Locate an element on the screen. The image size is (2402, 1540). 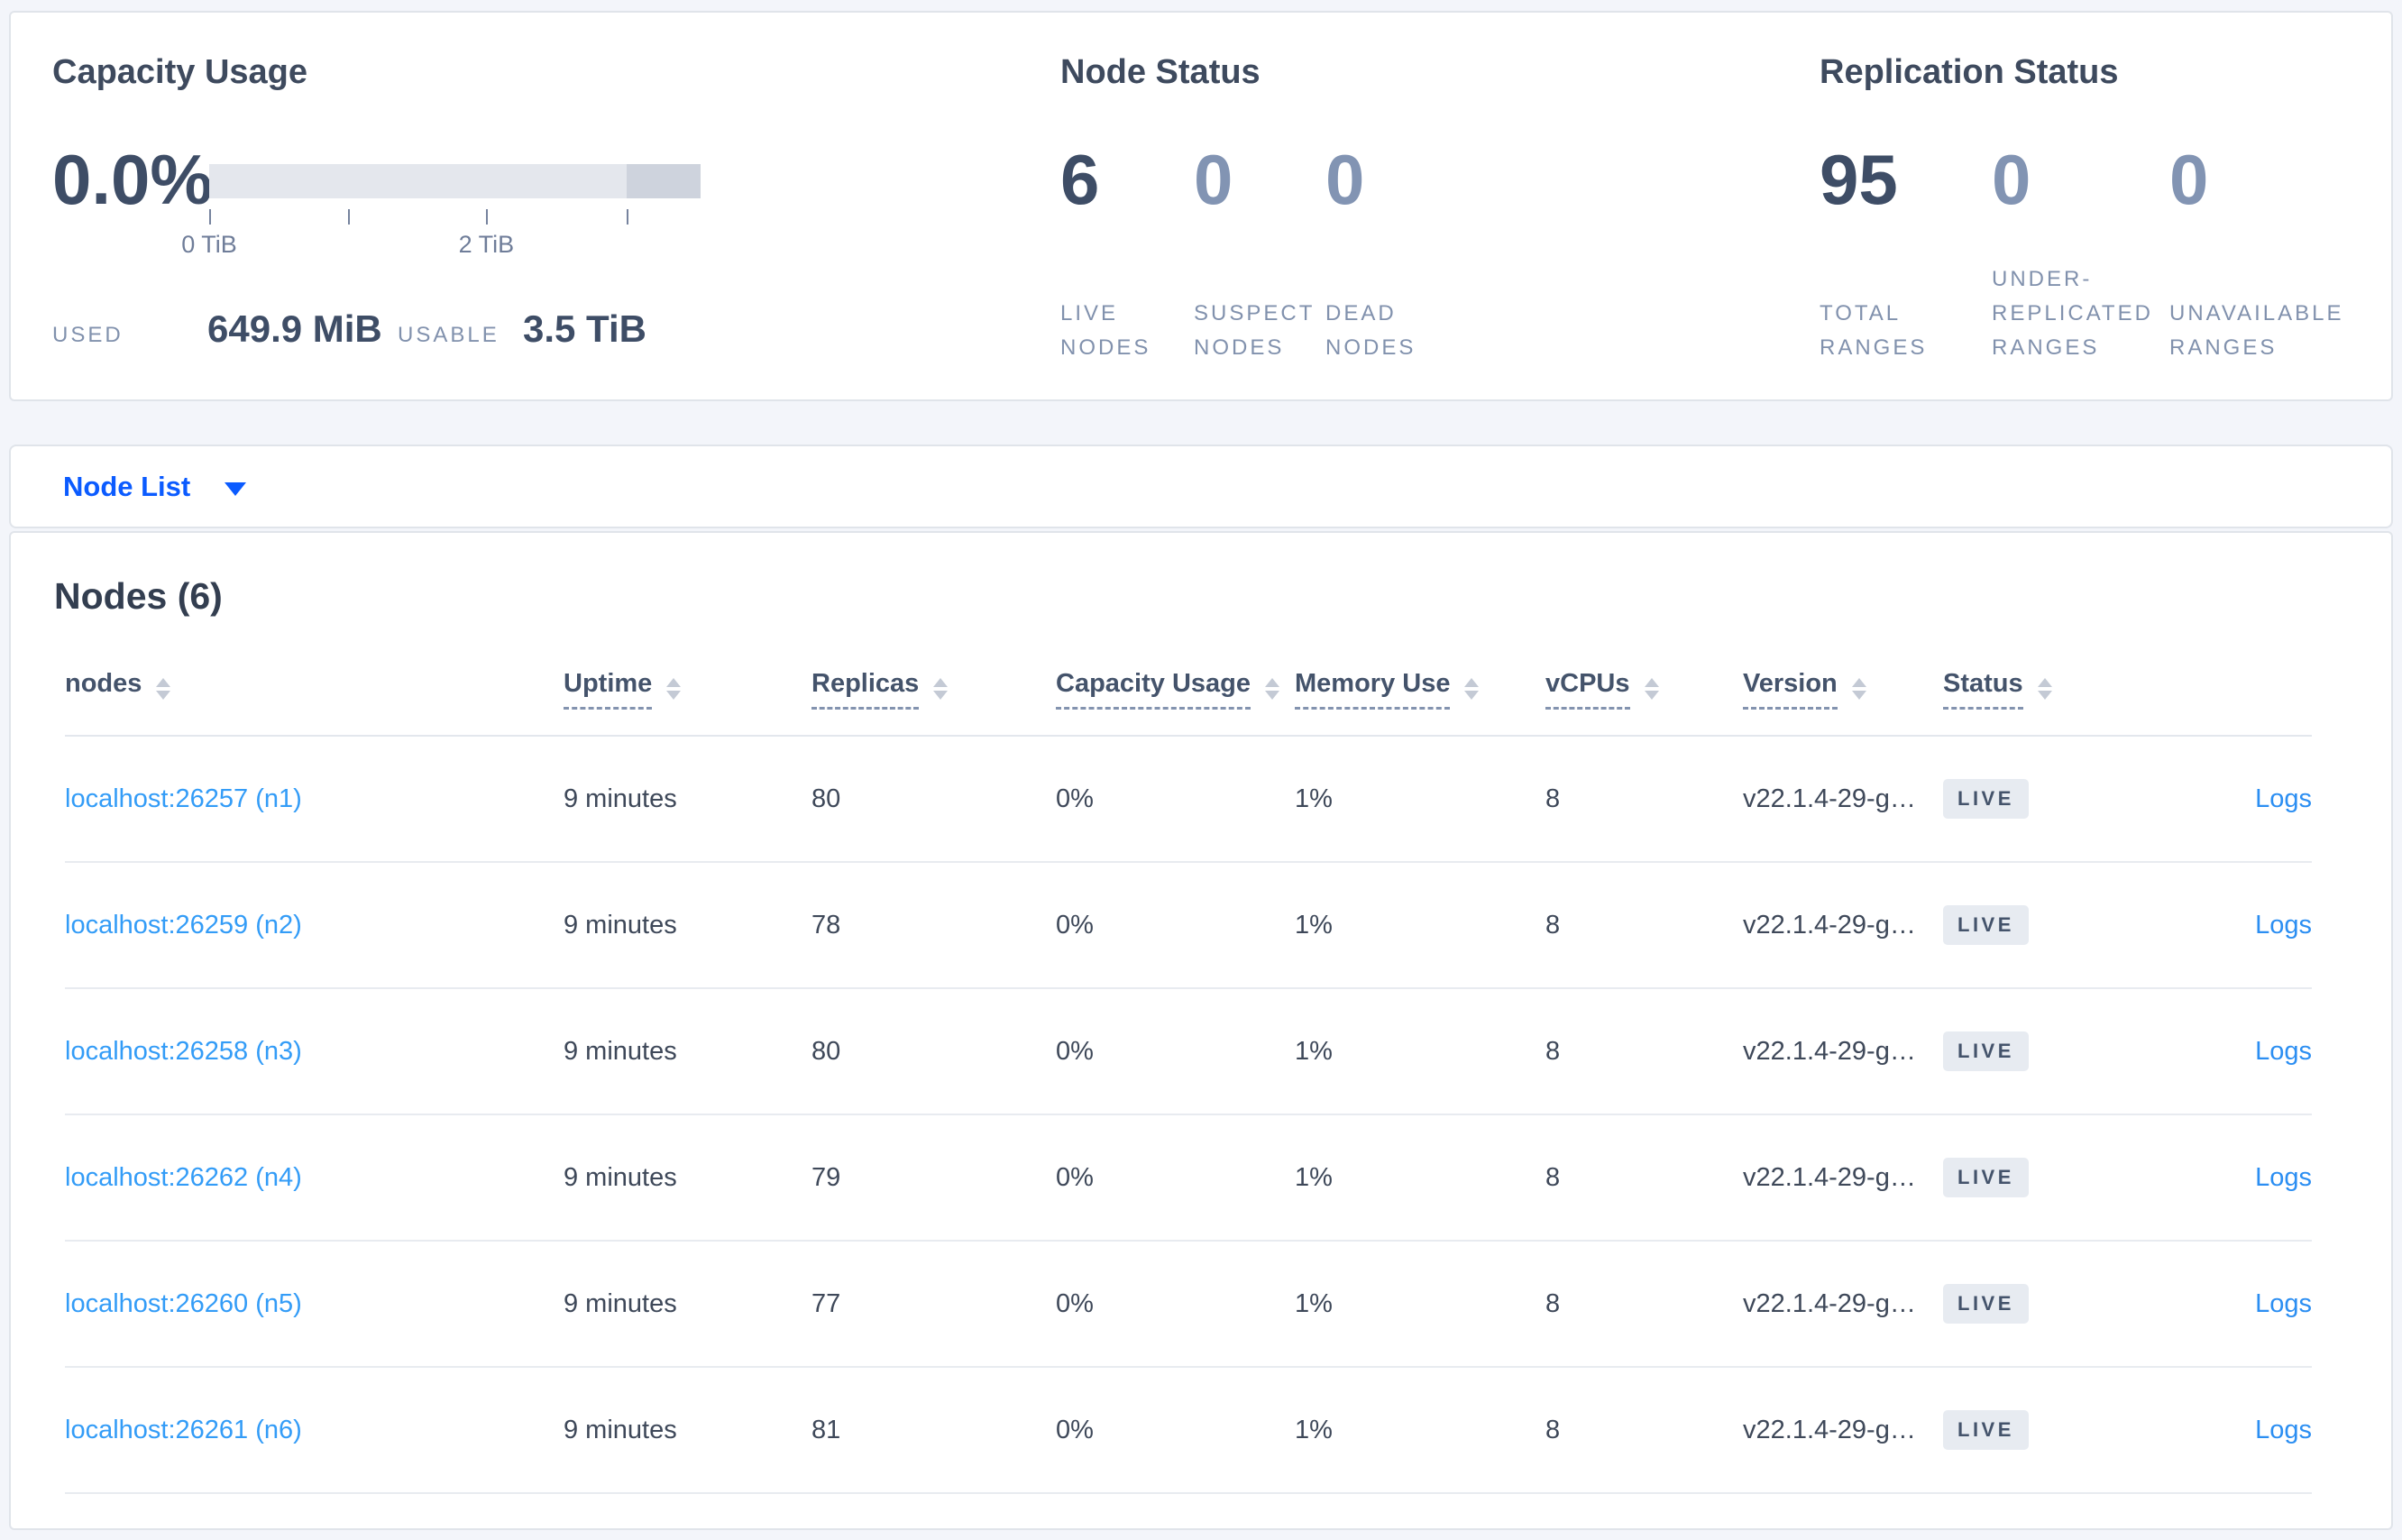
column-header-label: Memory Use is located at coordinates (1373, 689).